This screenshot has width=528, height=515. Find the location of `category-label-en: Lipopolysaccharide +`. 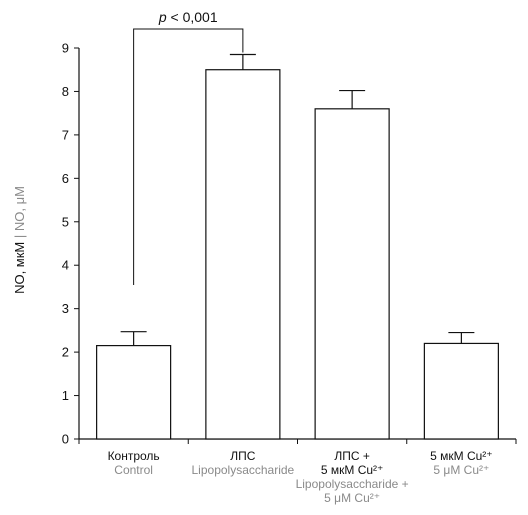

category-label-en: Lipopolysaccharide + is located at coordinates (352, 484).